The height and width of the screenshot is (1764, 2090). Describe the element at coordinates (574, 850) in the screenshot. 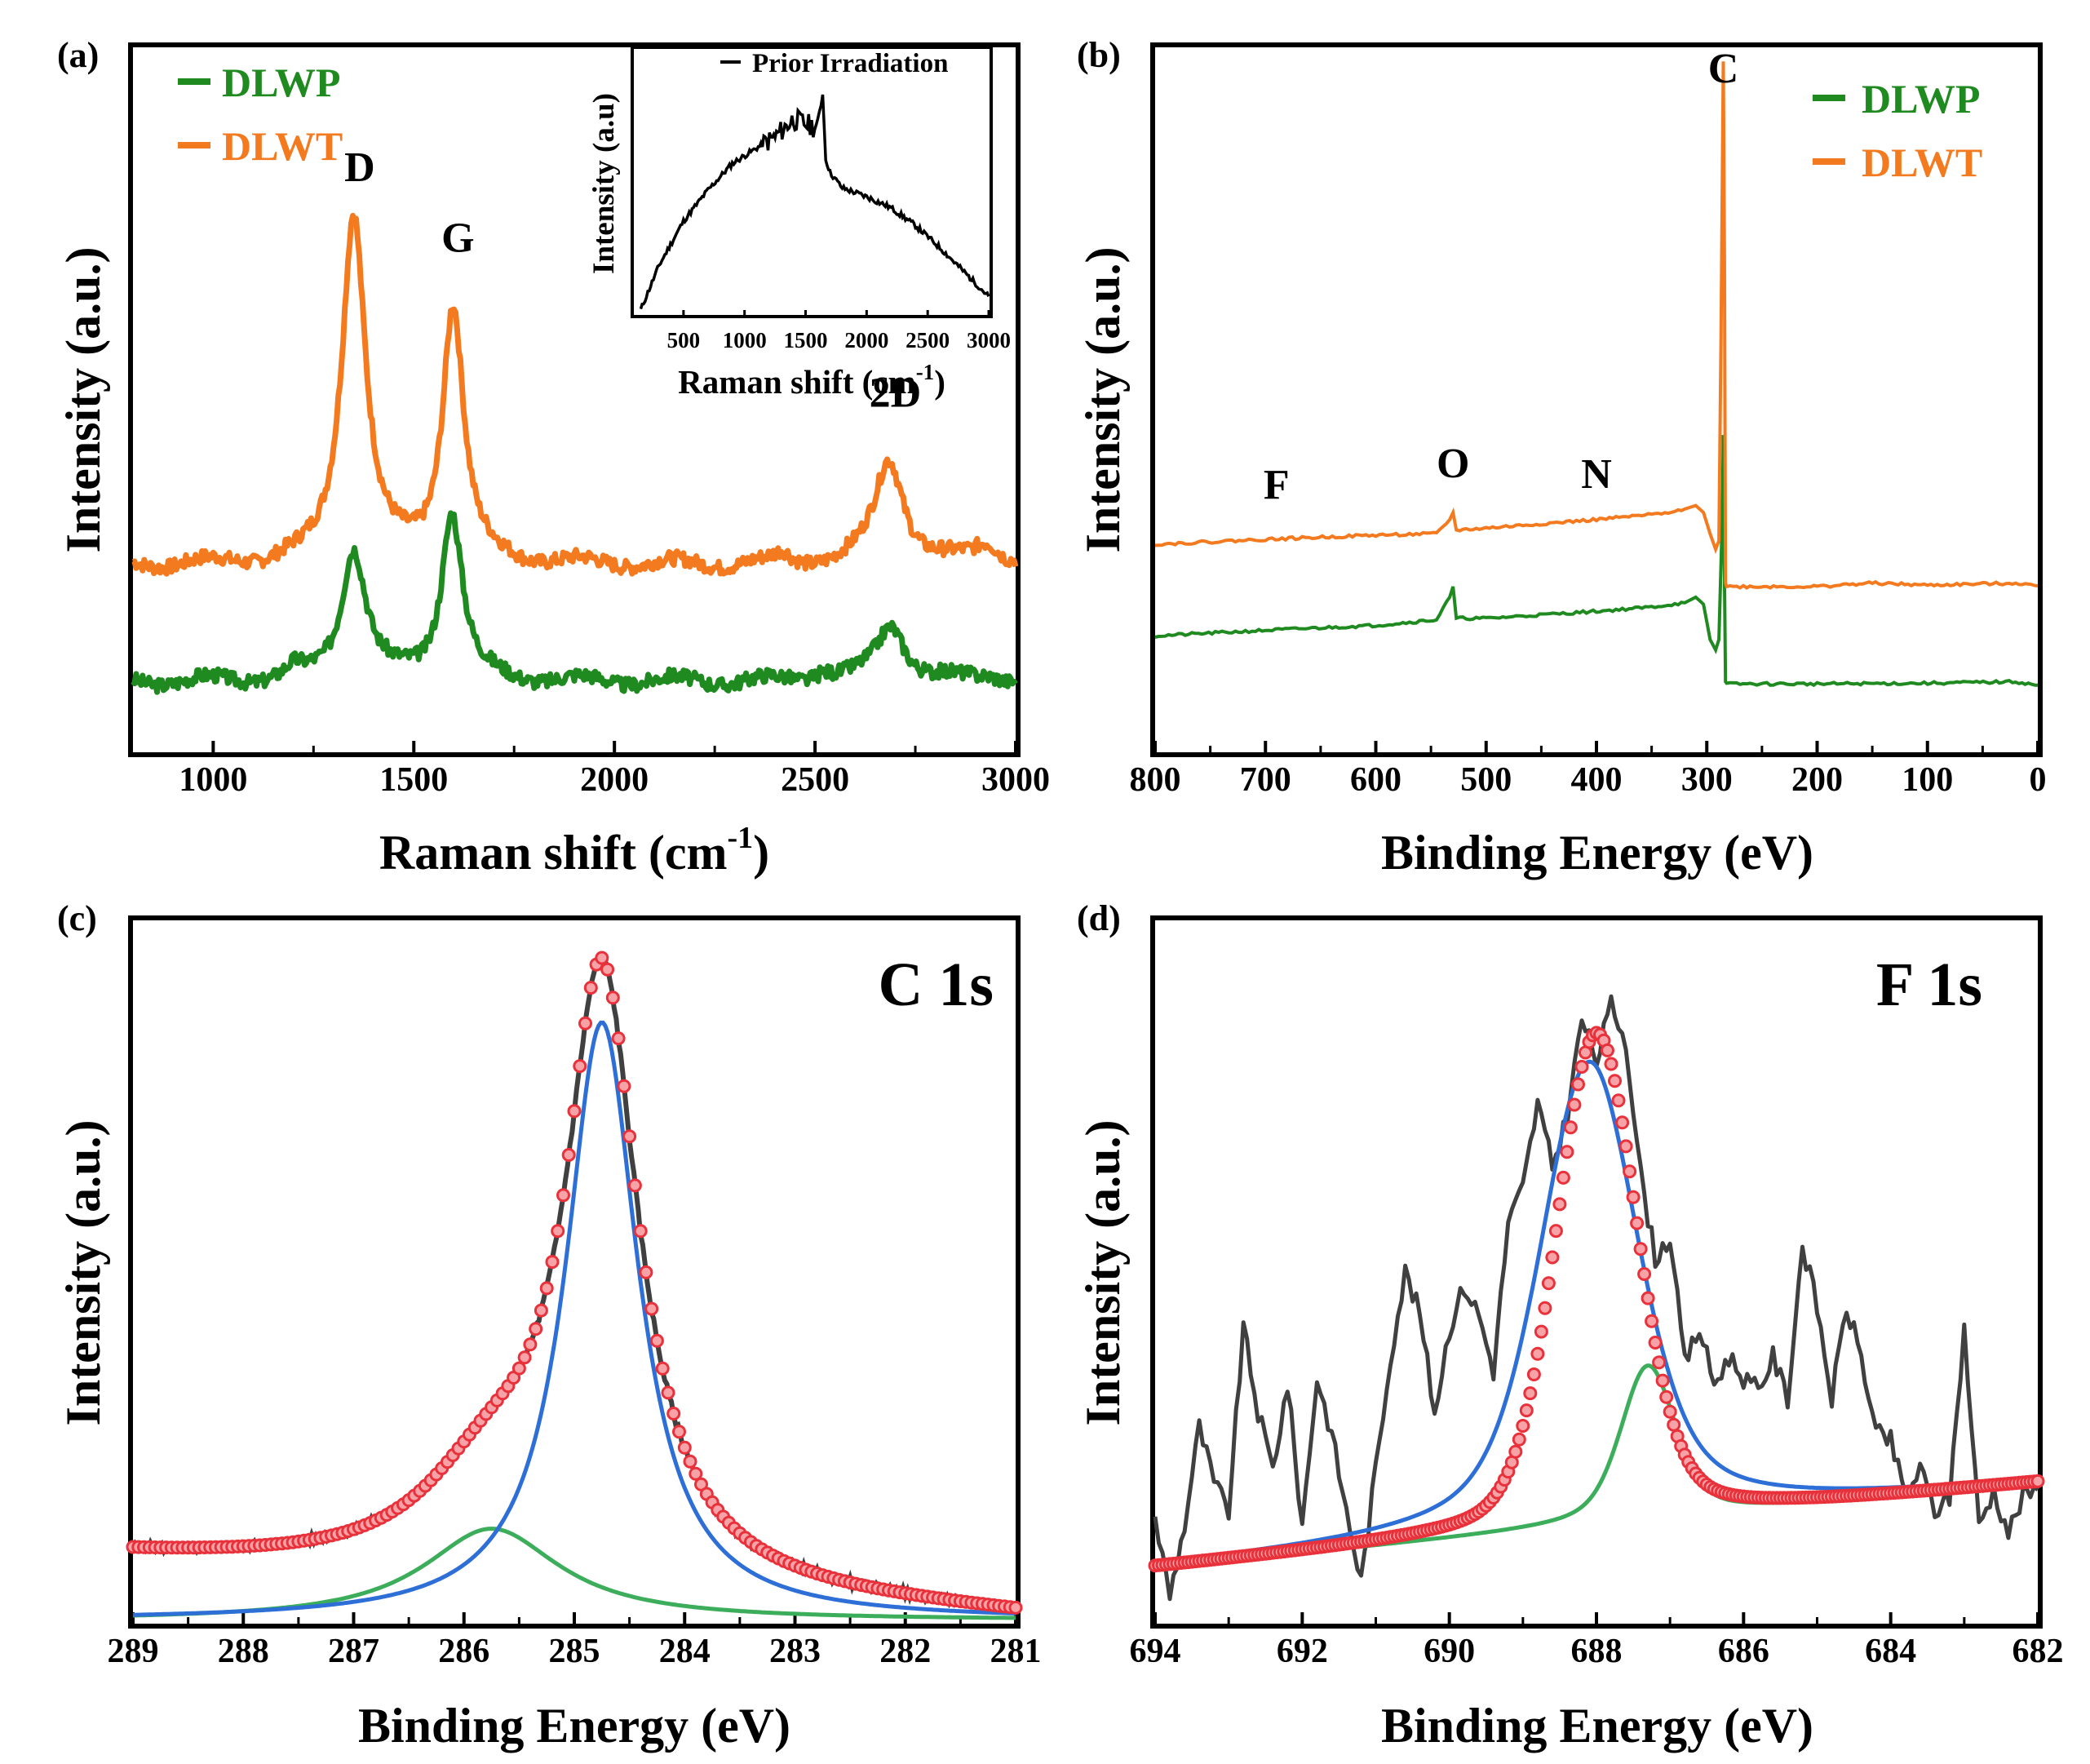

I see `panel-a-x-label: Raman shift (cm-1)` at that location.